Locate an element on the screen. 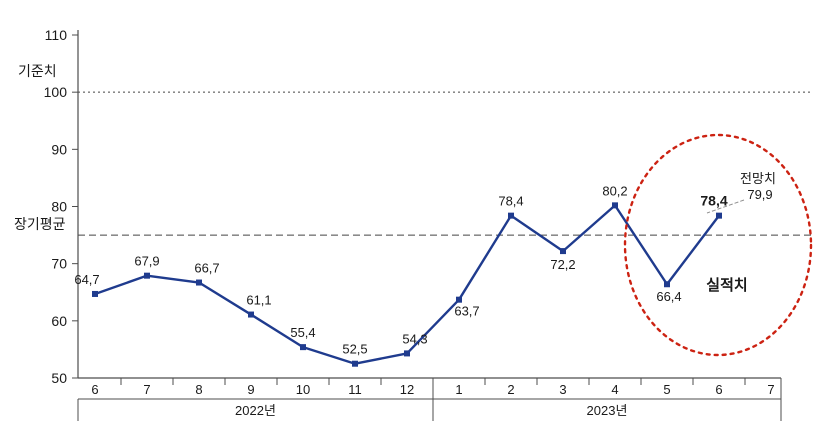  y-tick-label: 80 is located at coordinates (59, 207).